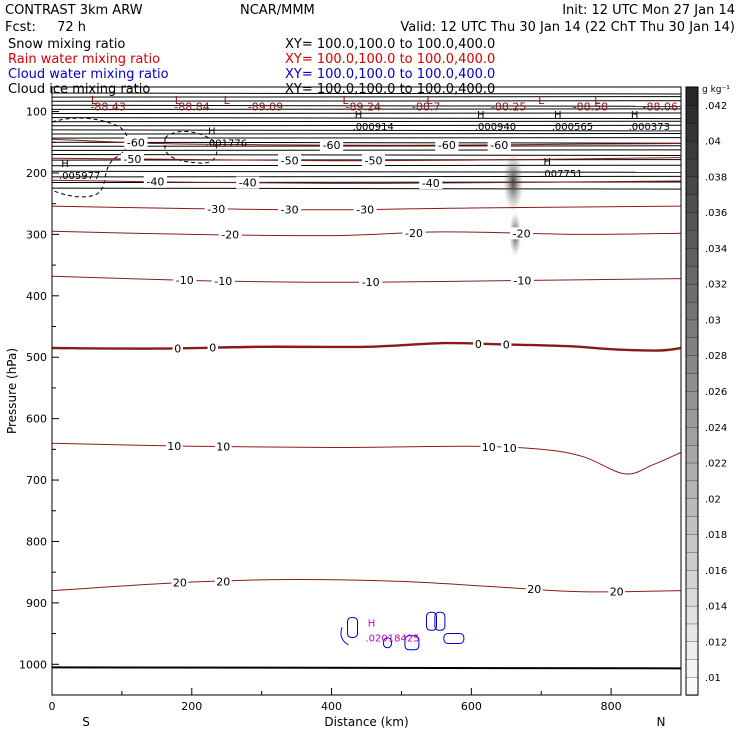 This screenshot has height=744, width=740. What do you see at coordinates (716, 571) in the screenshot?
I see `colorbar-tick-label: .016` at bounding box center [716, 571].